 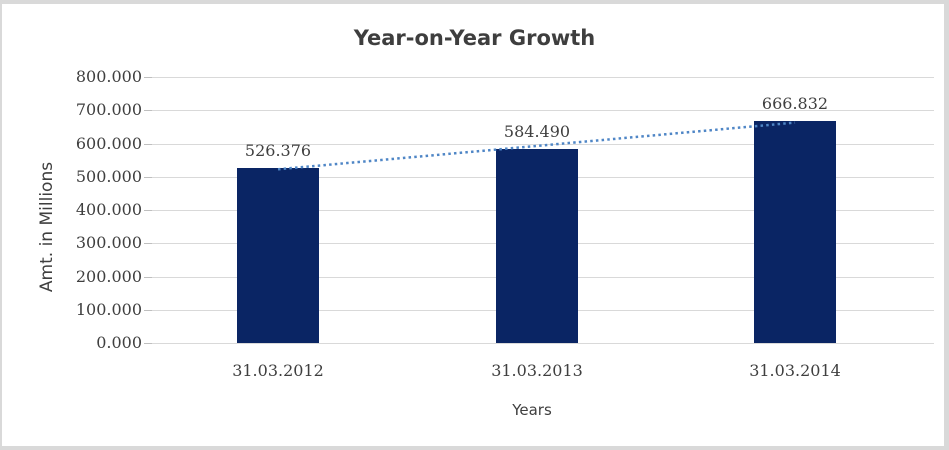 What do you see at coordinates (108, 242) in the screenshot?
I see `y-tick-label: 300.000` at bounding box center [108, 242].